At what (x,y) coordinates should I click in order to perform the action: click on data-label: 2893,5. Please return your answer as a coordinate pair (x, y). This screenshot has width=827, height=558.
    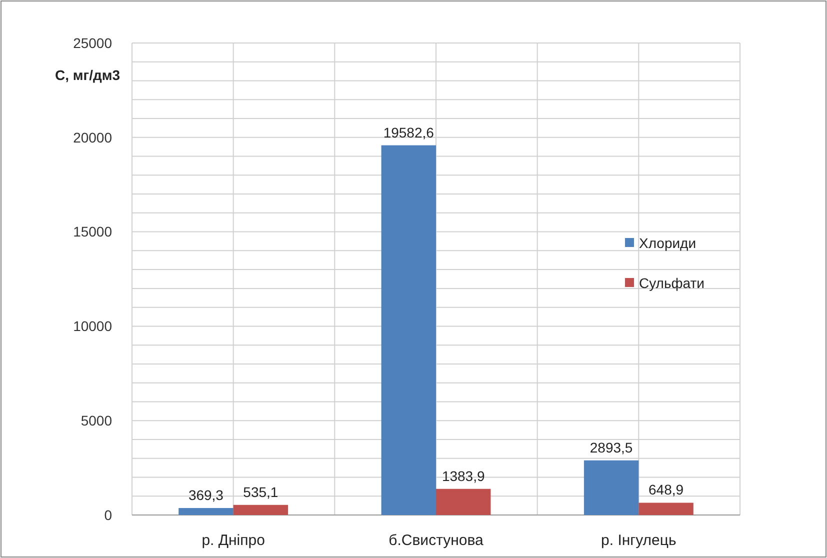
    Looking at the image, I should click on (611, 447).